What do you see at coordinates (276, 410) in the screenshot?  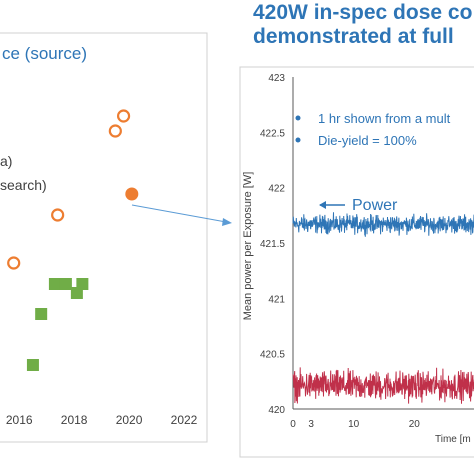 I see `right-y-tick-420: 420` at bounding box center [276, 410].